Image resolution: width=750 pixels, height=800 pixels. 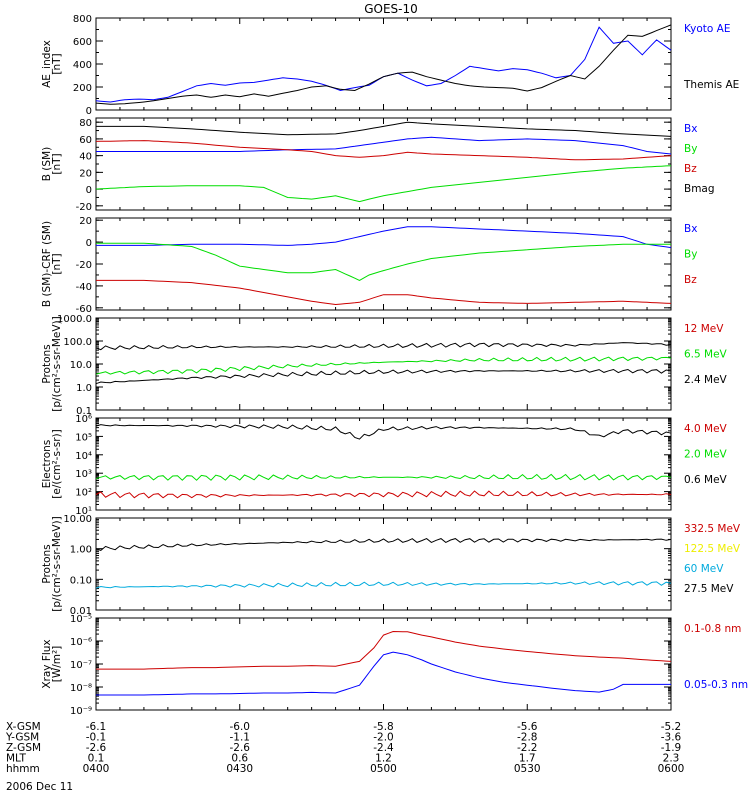 What do you see at coordinates (39, 787) in the screenshot?
I see `date-label: 2006 Dec 11` at bounding box center [39, 787].